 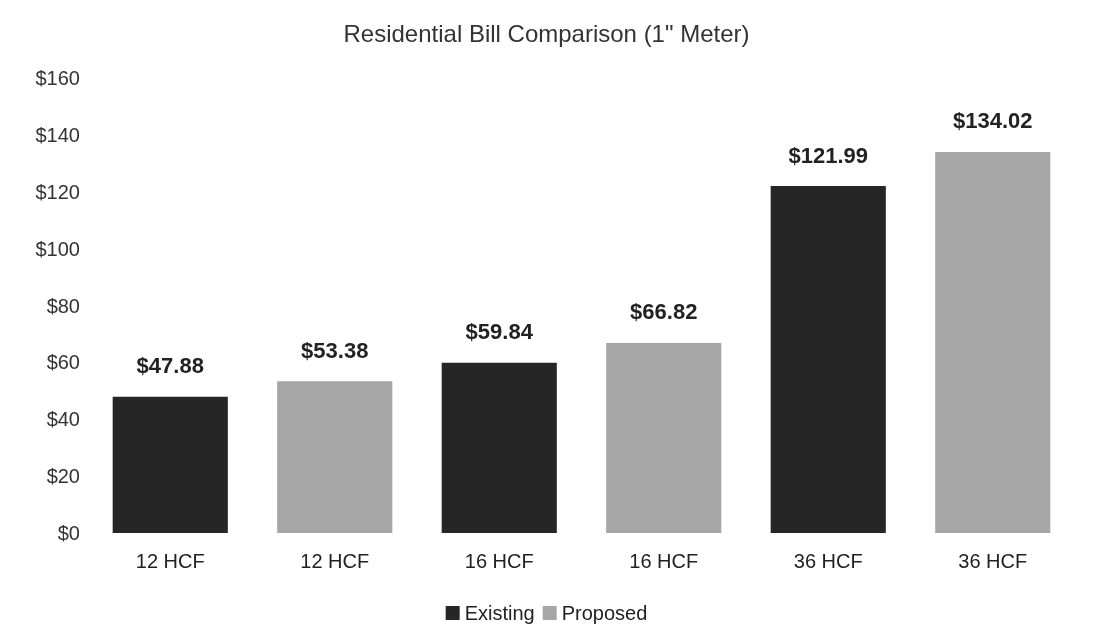 I want to click on data-label: $66.82, so click(x=664, y=312).